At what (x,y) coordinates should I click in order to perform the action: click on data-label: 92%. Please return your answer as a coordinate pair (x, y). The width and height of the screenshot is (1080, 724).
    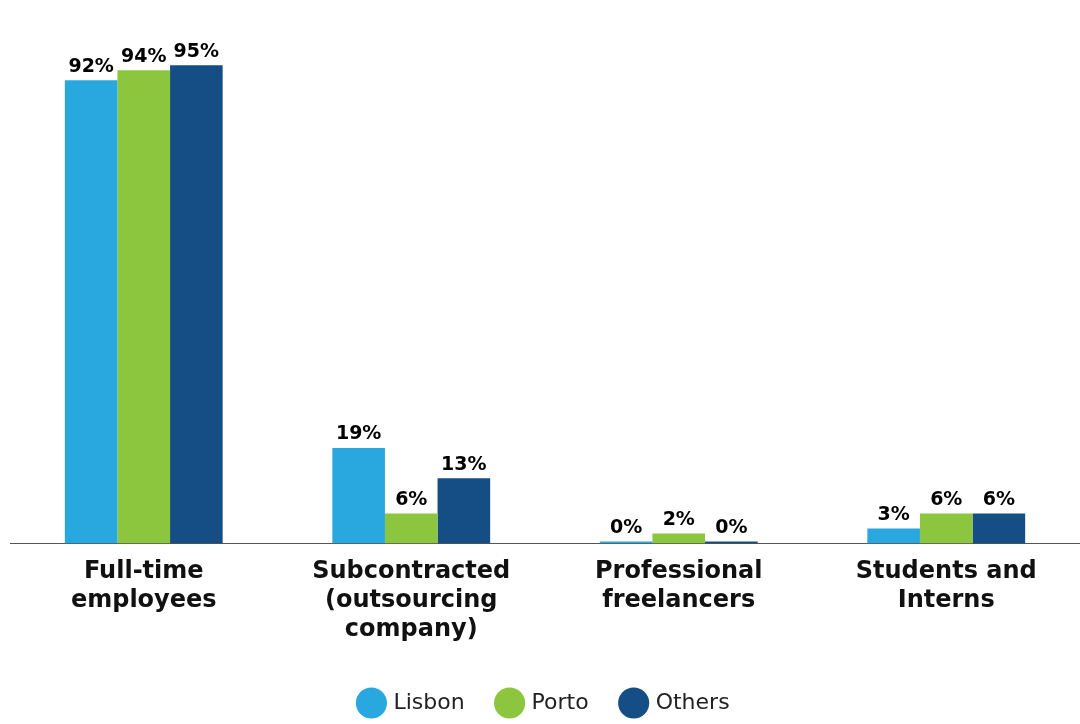
    Looking at the image, I should click on (91, 64).